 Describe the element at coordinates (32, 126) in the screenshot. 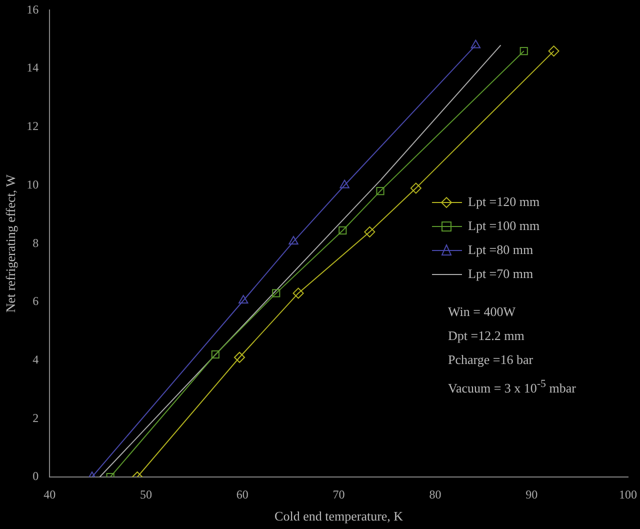

I see `y-tick-label: 12` at that location.